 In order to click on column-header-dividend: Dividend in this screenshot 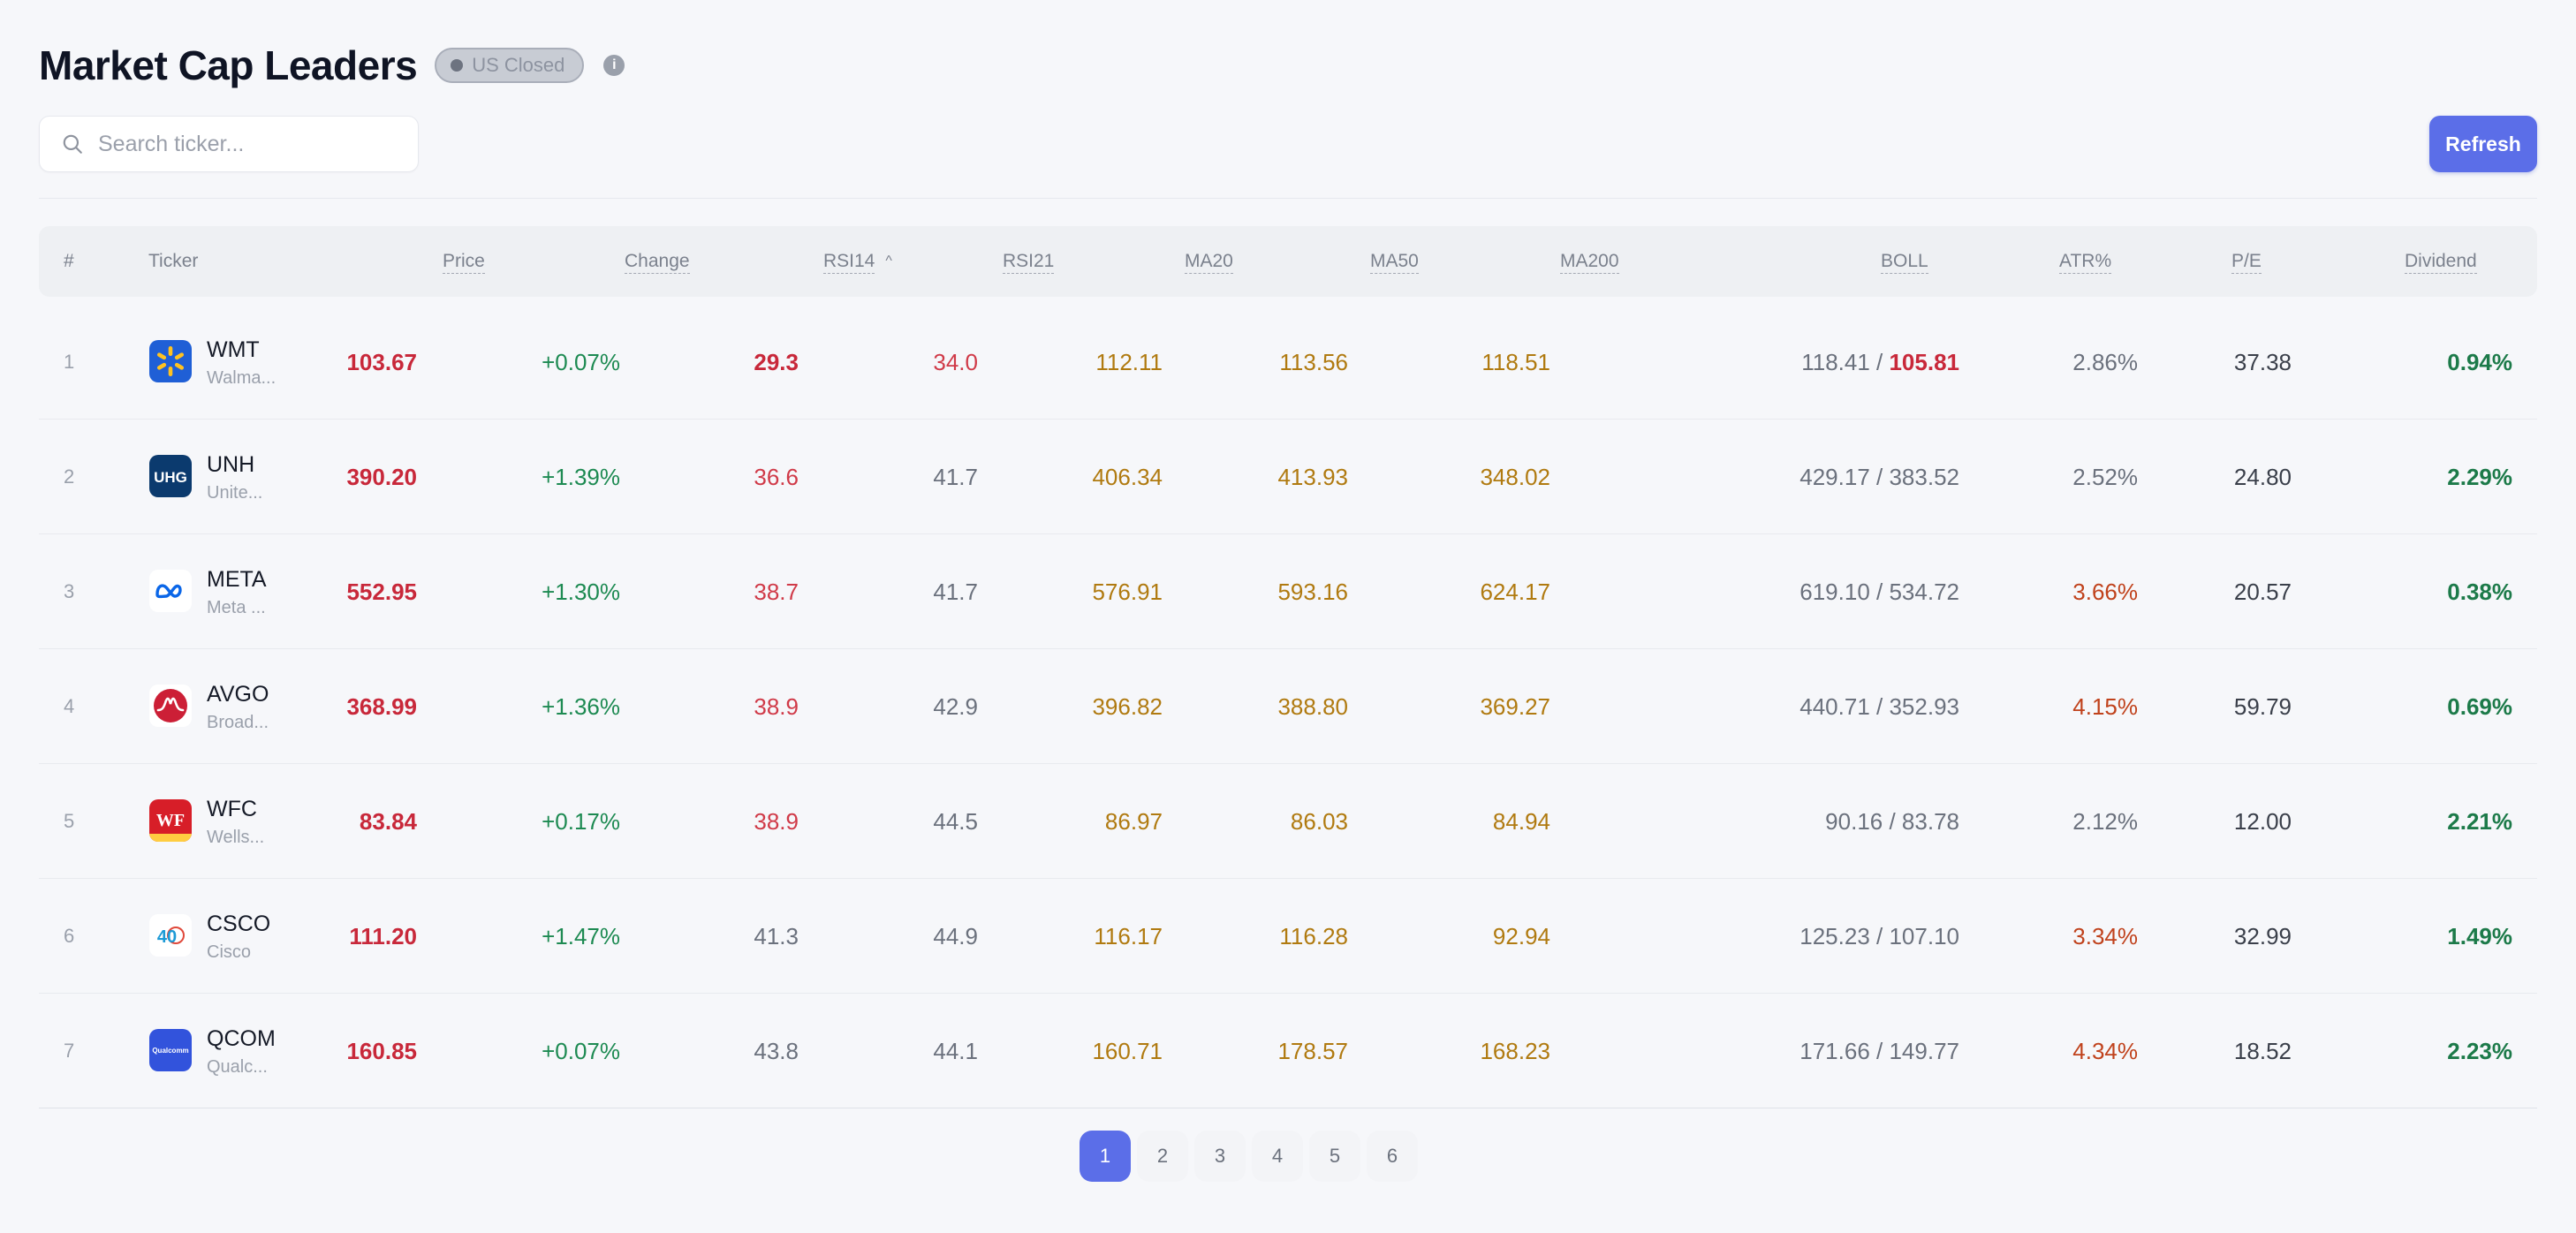, I will do `click(2441, 262)`.